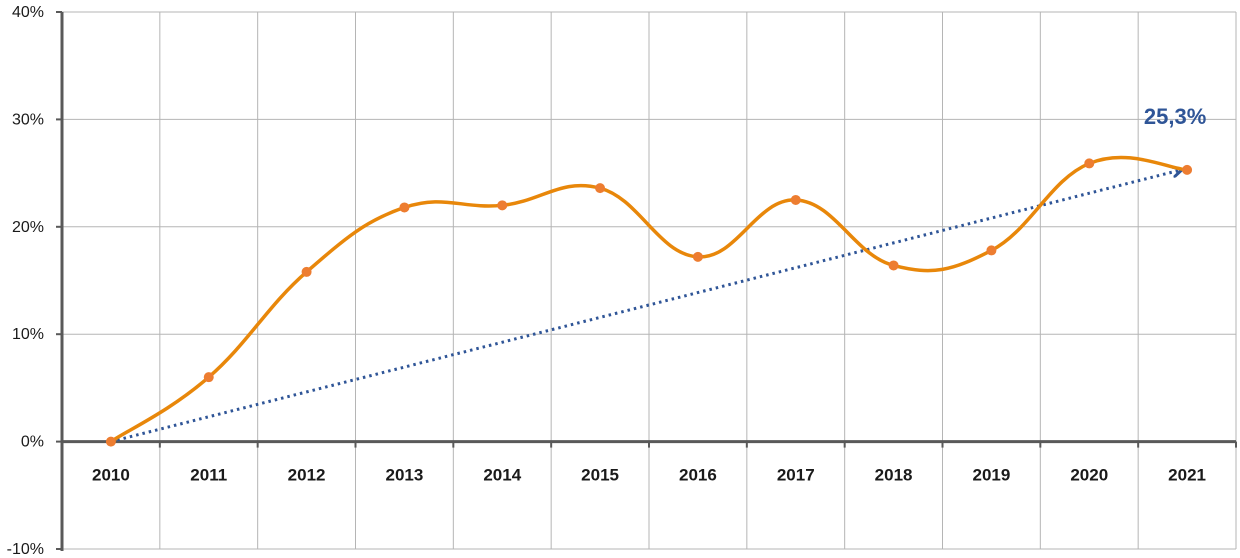 The width and height of the screenshot is (1240, 558). Describe the element at coordinates (25, 281) in the screenshot. I see `y-axis-tick-labels: 40% 30% 20% 10% 0% -10%` at that location.